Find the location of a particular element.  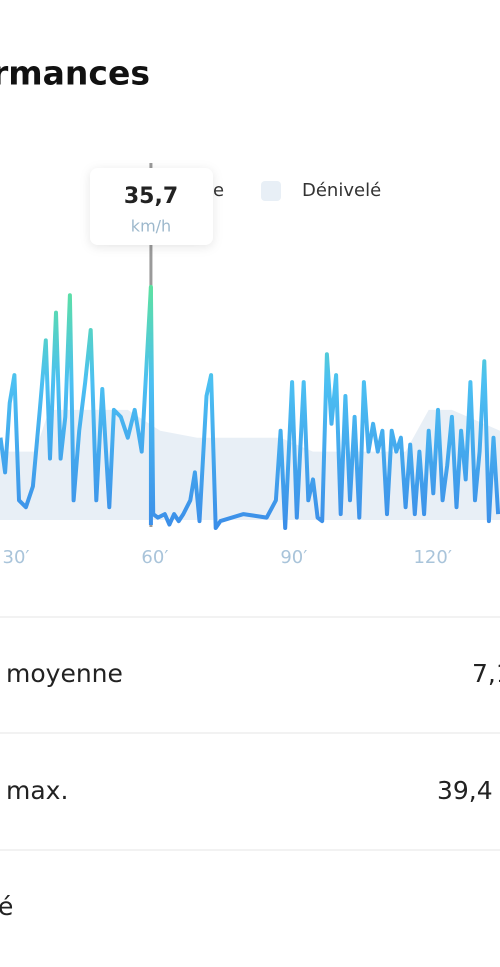

stat-label: moyenne is located at coordinates (64, 673).